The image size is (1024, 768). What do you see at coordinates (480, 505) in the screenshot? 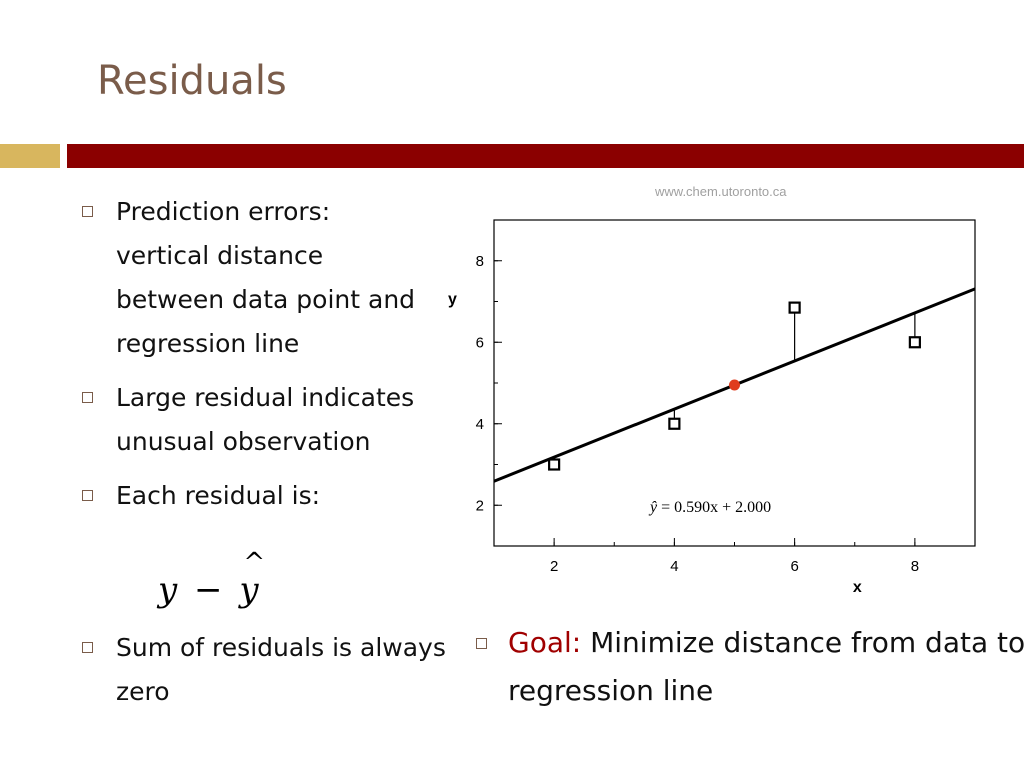
I see `y-tick-label: 2` at bounding box center [480, 505].